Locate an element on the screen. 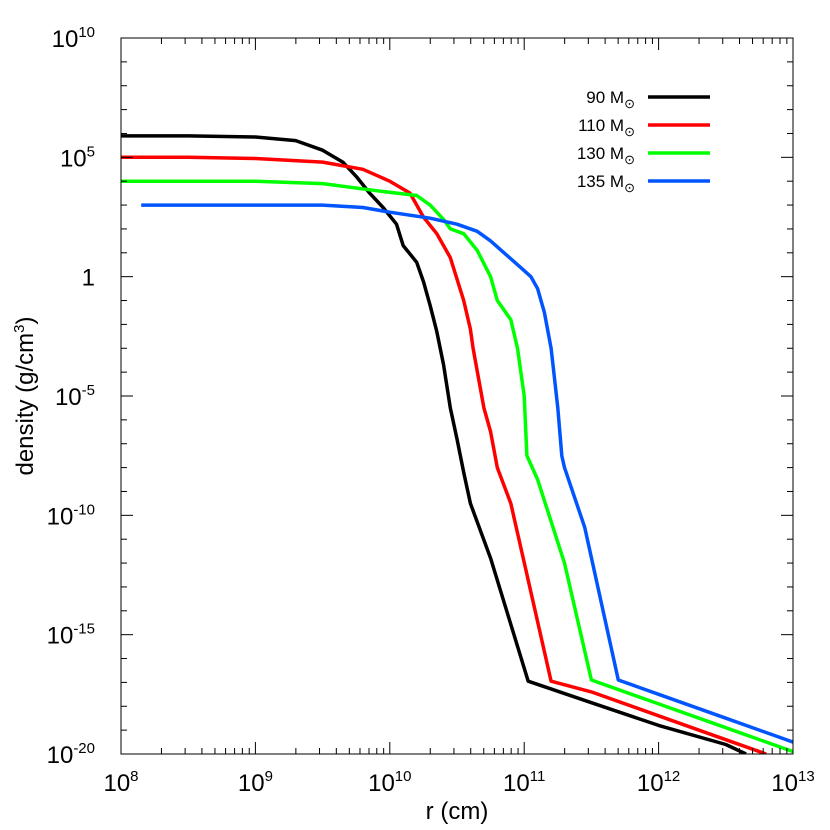 The width and height of the screenshot is (830, 830). x-tick-label: 10¹¹ is located at coordinates (524, 782).